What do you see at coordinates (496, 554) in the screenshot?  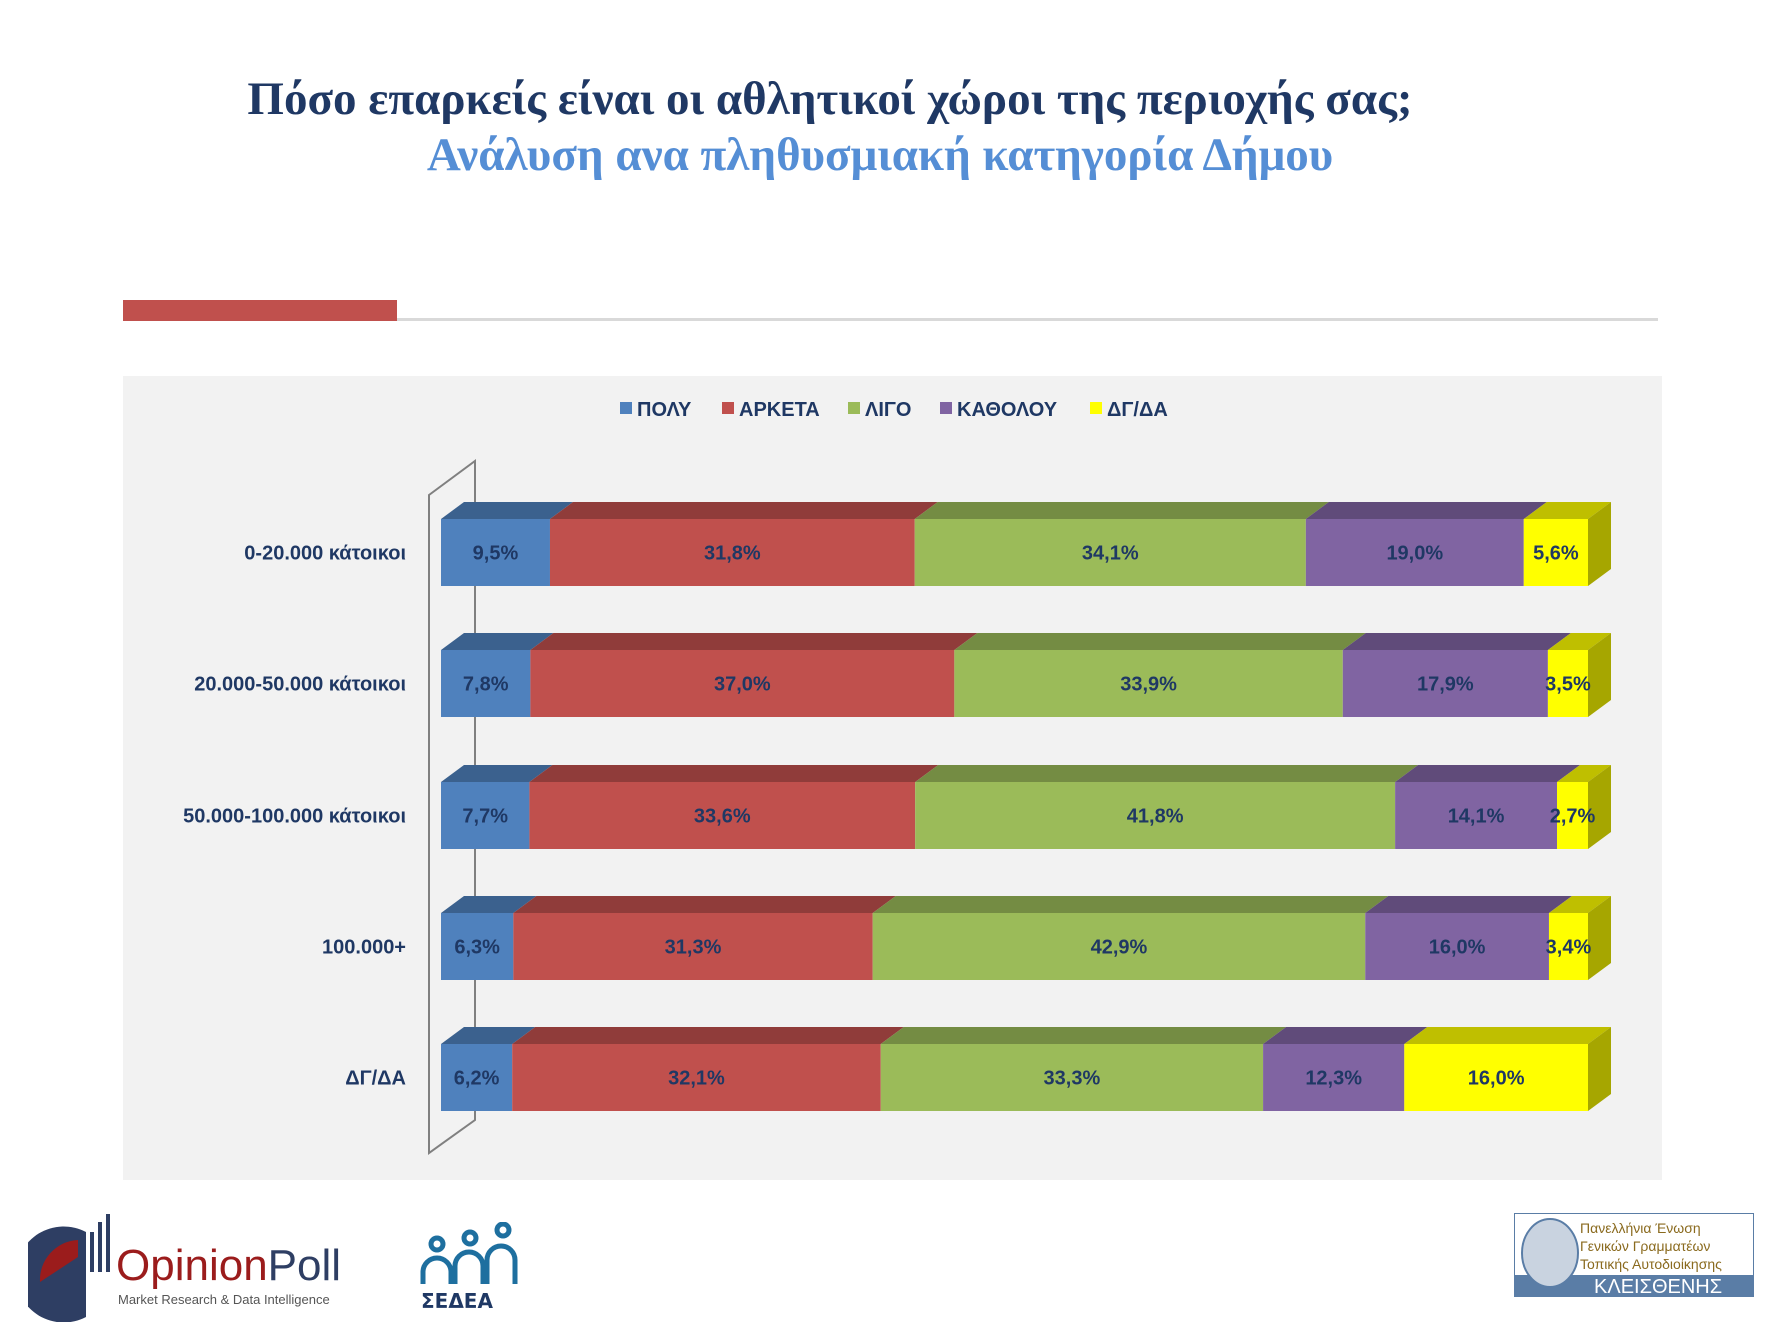 I see `data-label: 9,5%` at bounding box center [496, 554].